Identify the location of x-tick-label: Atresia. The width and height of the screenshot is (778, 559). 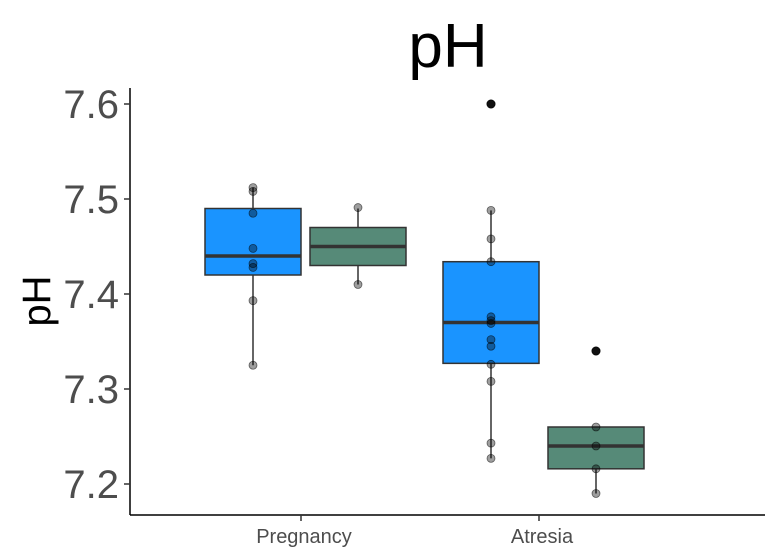
(542, 537).